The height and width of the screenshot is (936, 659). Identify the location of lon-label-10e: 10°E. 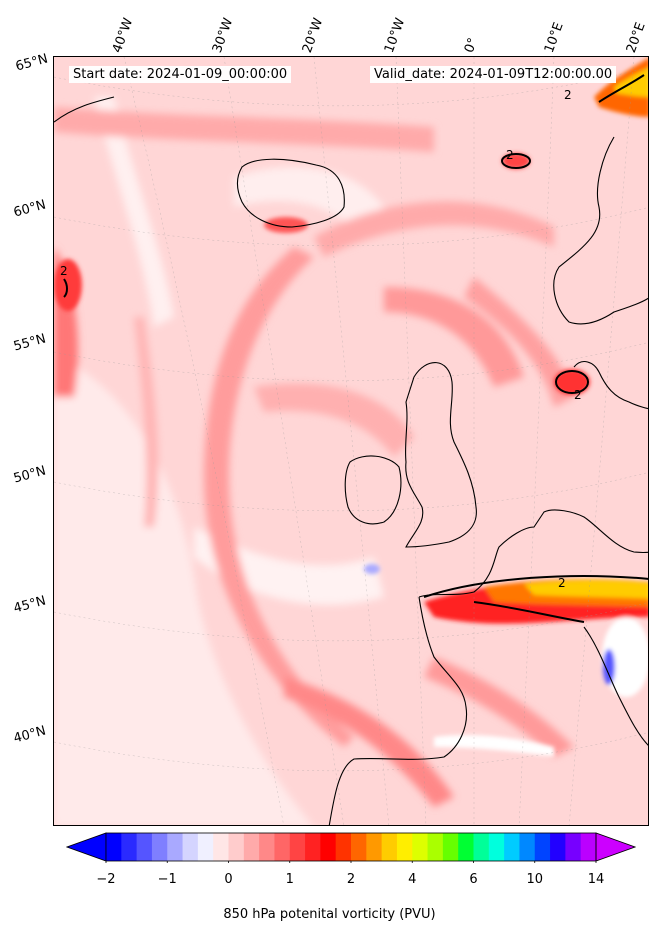
(554, 37).